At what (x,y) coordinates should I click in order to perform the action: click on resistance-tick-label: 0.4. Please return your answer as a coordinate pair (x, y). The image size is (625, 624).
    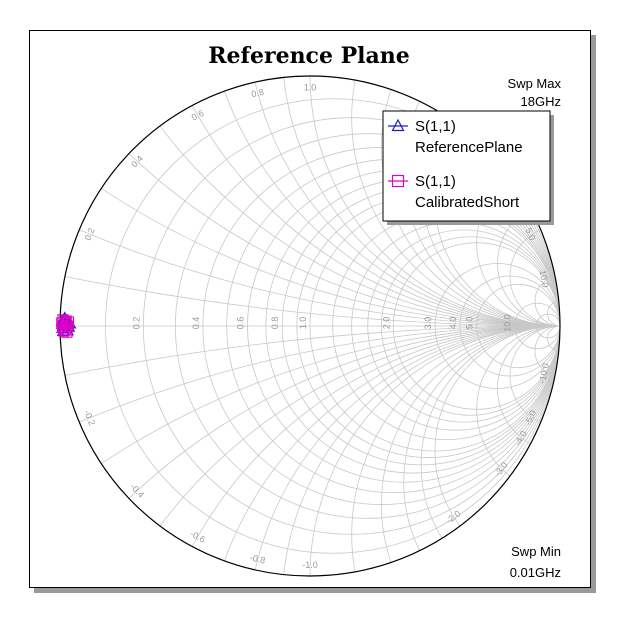
    Looking at the image, I should click on (196, 323).